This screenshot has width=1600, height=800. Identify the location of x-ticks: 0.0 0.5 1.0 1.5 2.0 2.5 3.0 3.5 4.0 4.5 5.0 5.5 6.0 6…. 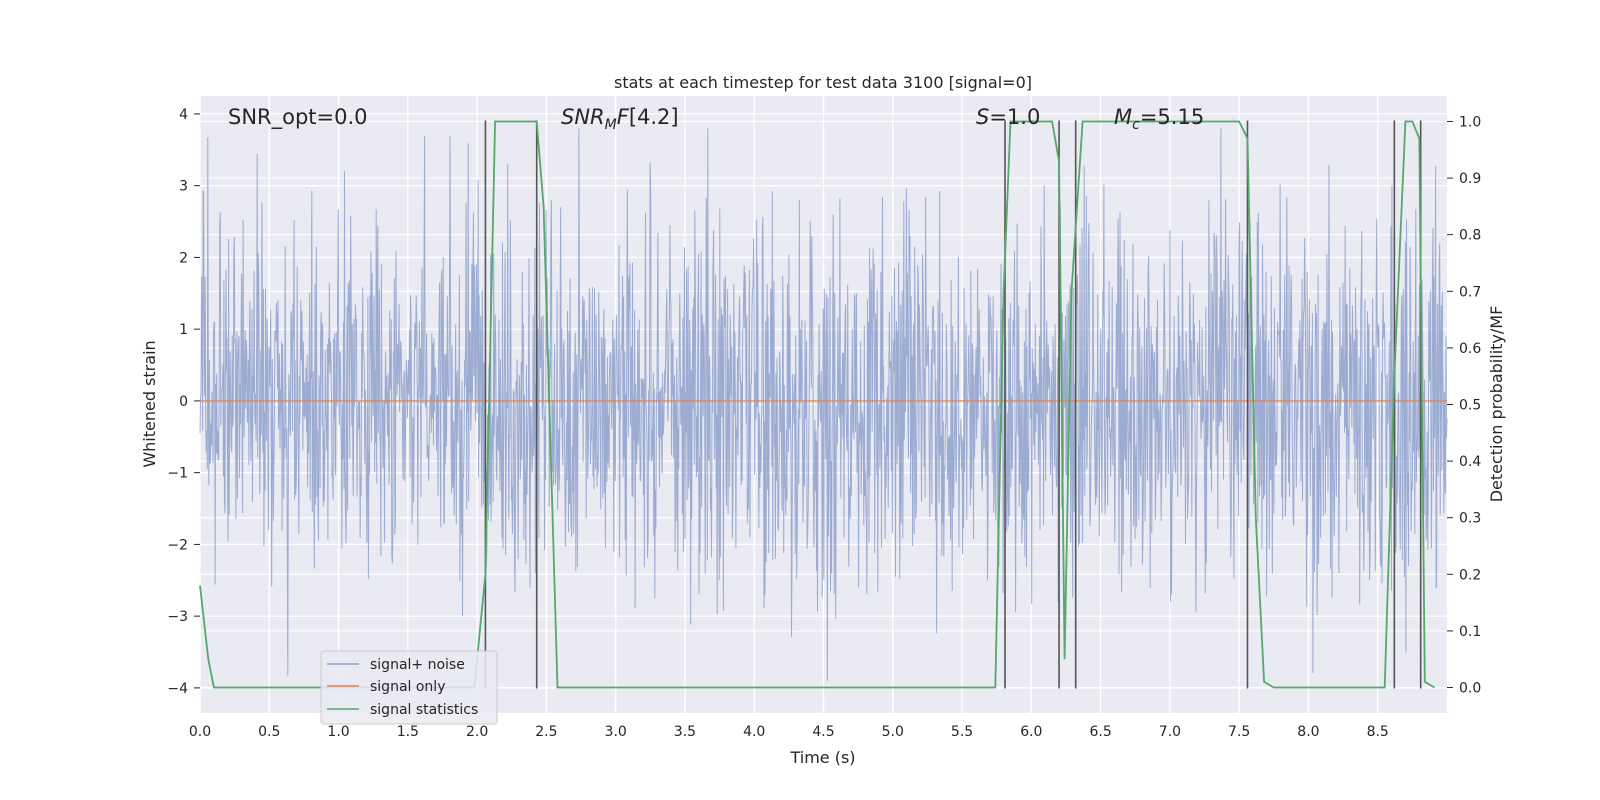
(789, 732).